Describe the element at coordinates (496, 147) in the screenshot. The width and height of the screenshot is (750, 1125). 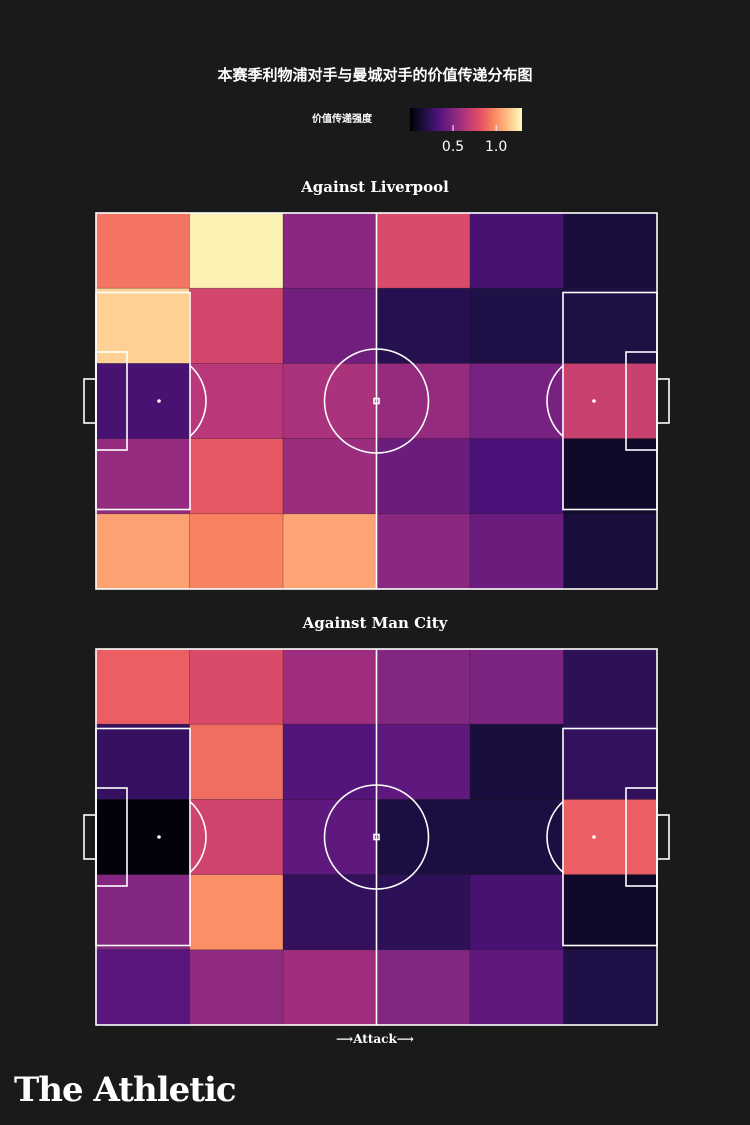
I see `legend-tick-label: 1.0` at that location.